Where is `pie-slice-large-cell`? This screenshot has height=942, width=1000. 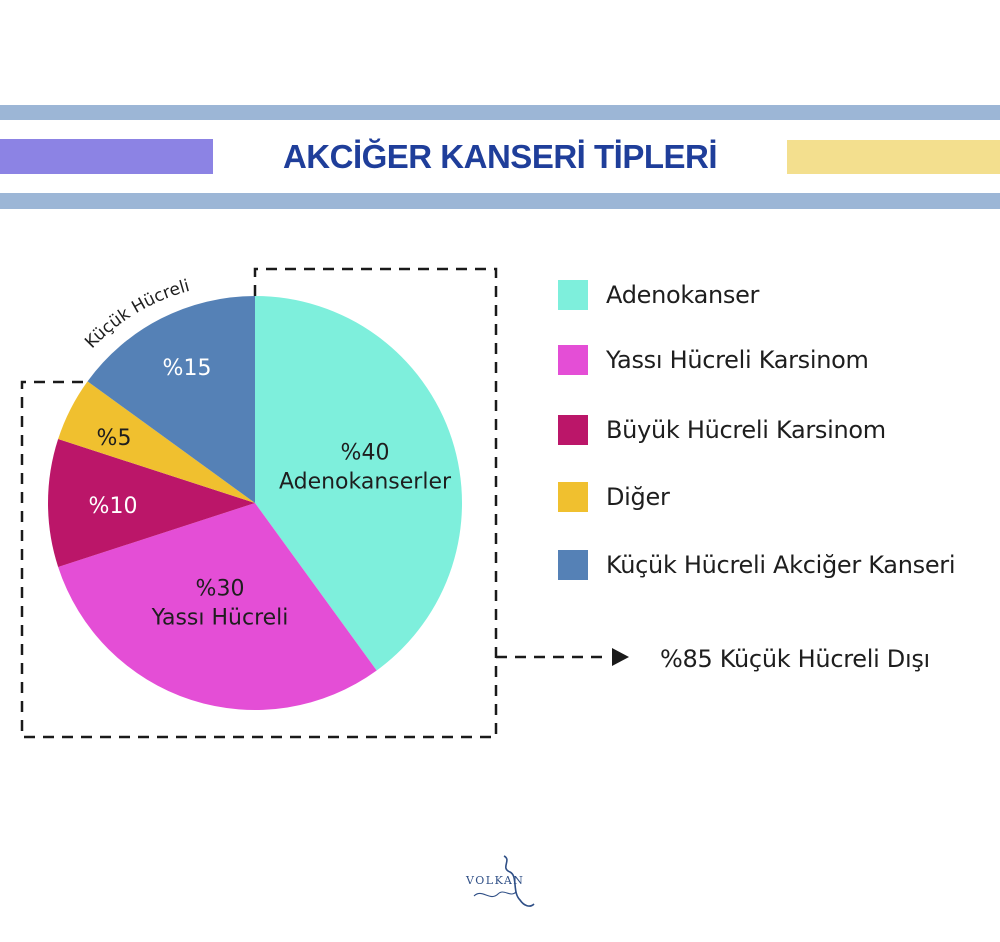 pie-slice-large-cell is located at coordinates (152, 503).